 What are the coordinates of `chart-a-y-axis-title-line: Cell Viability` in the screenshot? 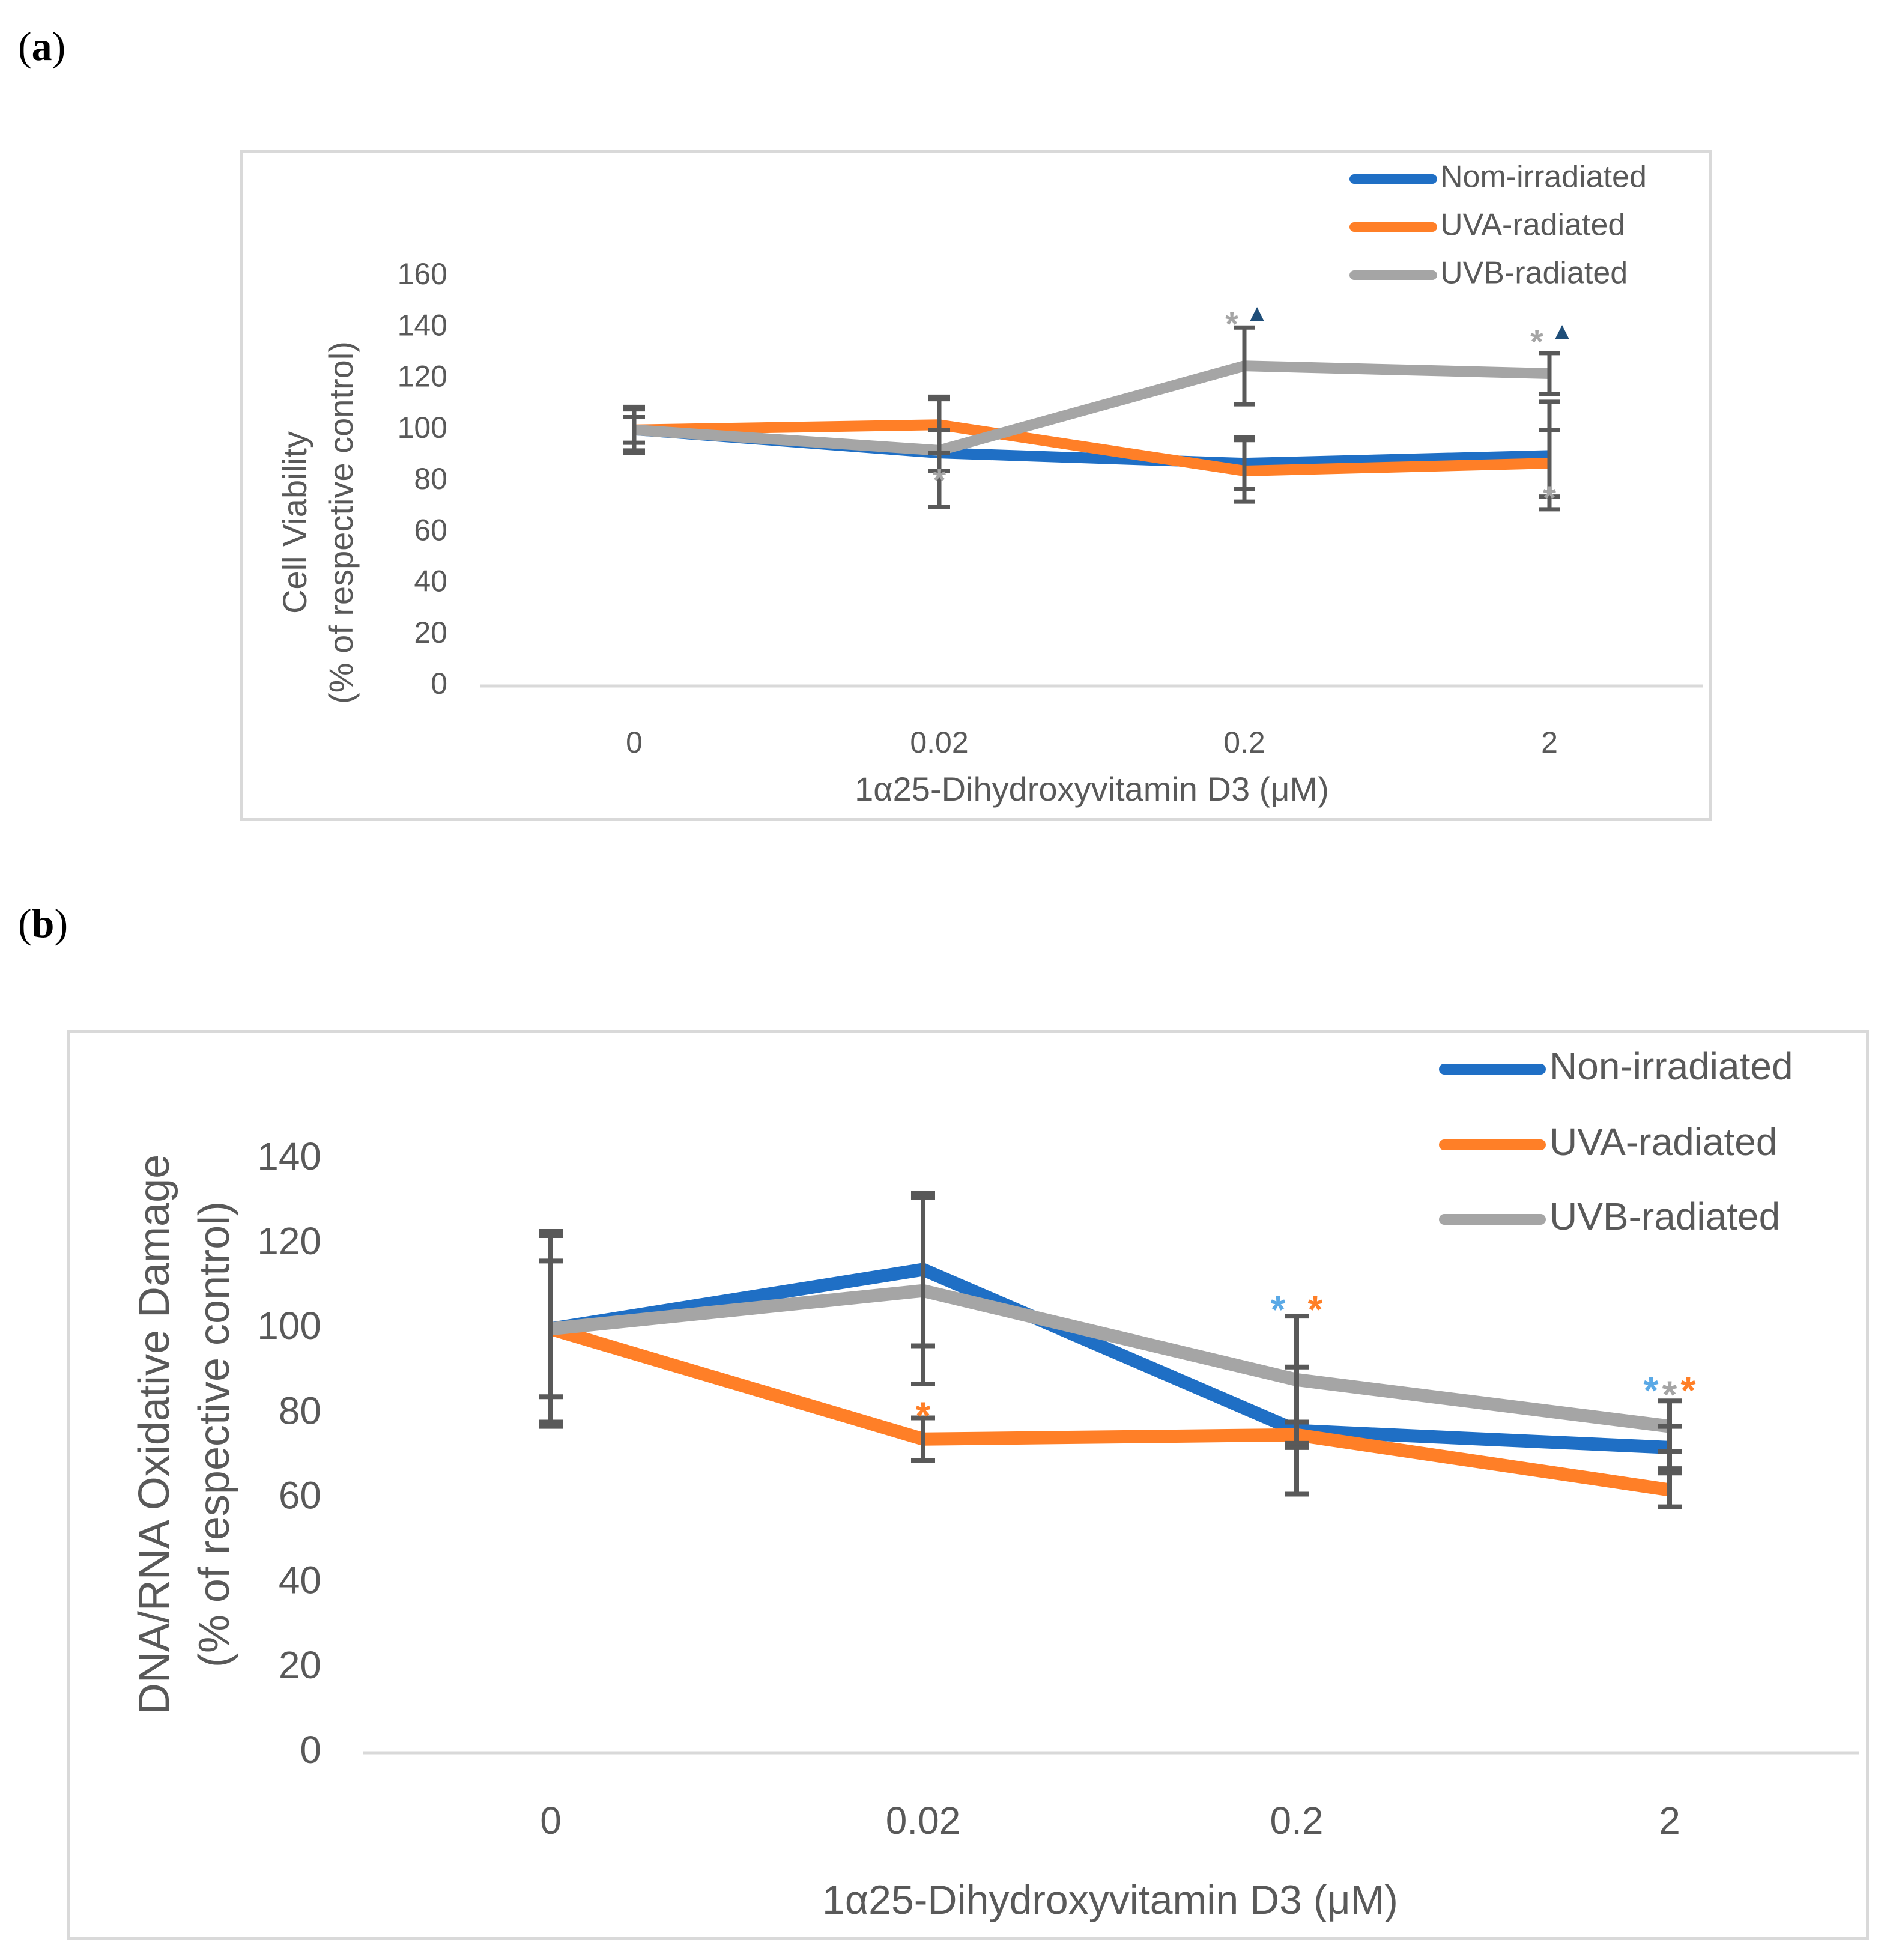 It's located at (295, 522).